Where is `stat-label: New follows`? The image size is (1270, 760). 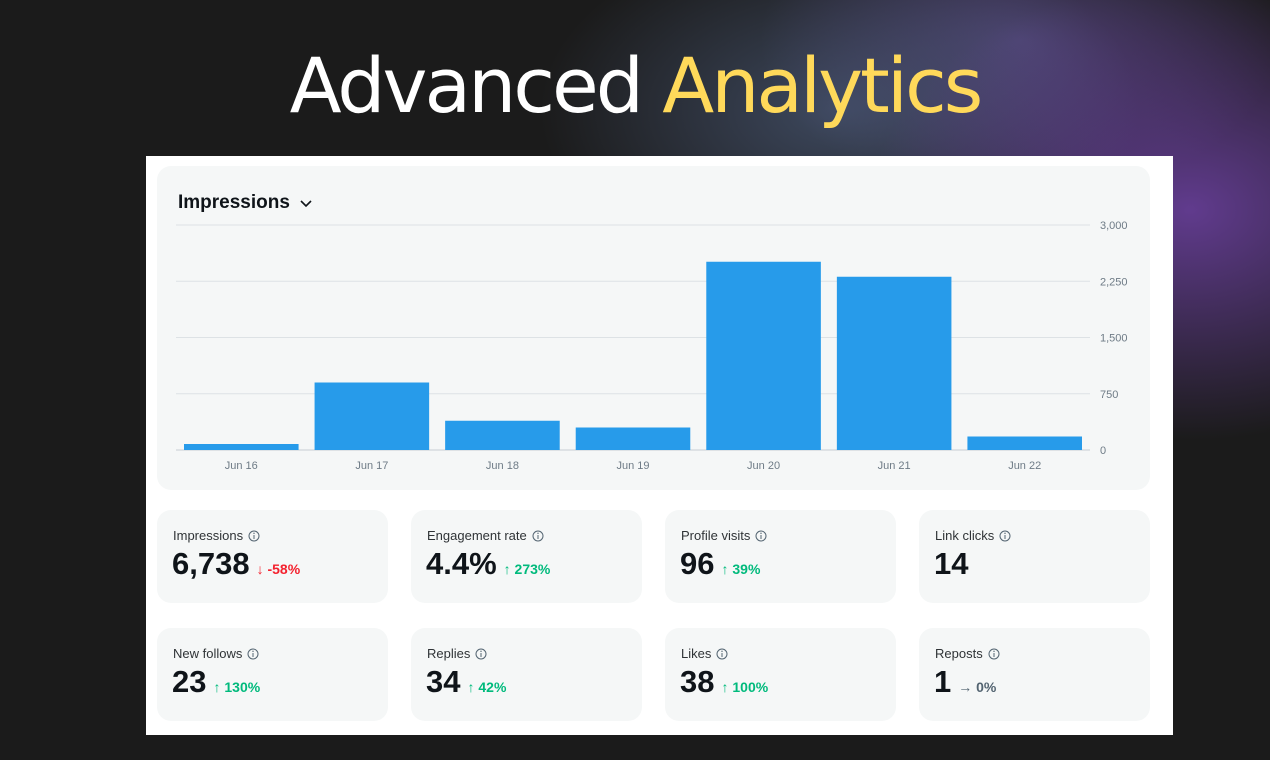
stat-label: New follows is located at coordinates (208, 653).